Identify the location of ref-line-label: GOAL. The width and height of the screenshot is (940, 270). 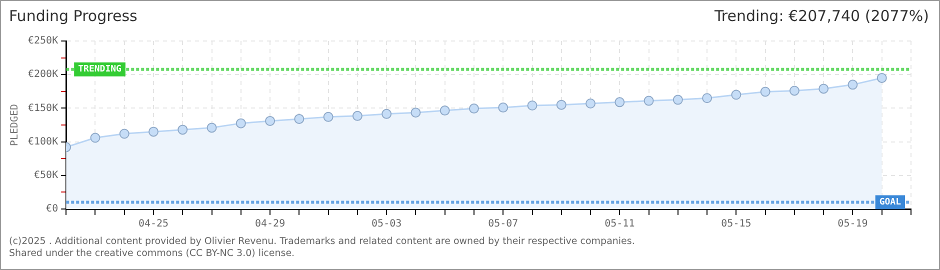
(890, 203).